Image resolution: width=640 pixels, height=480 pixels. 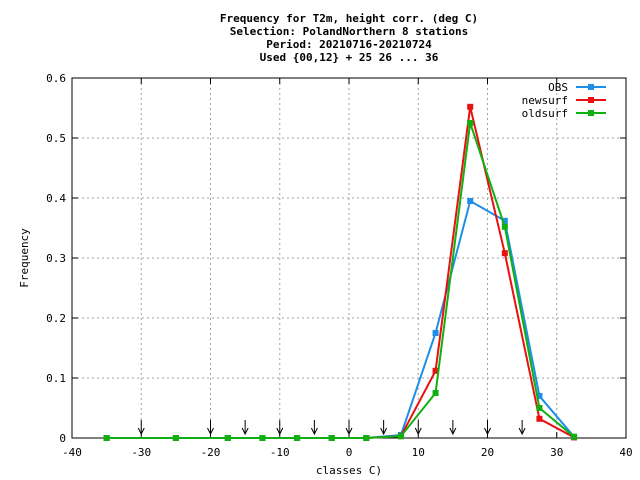 What do you see at coordinates (487, 452) in the screenshot?
I see `x-tick-label: 20` at bounding box center [487, 452].